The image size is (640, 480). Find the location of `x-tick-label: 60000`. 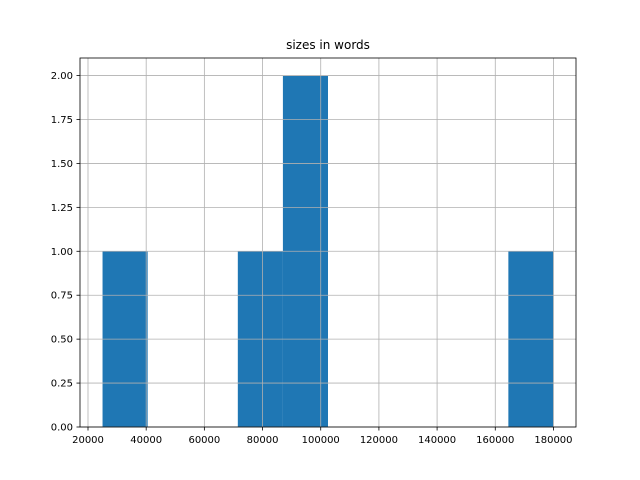

x-tick-label: 60000 is located at coordinates (204, 440).